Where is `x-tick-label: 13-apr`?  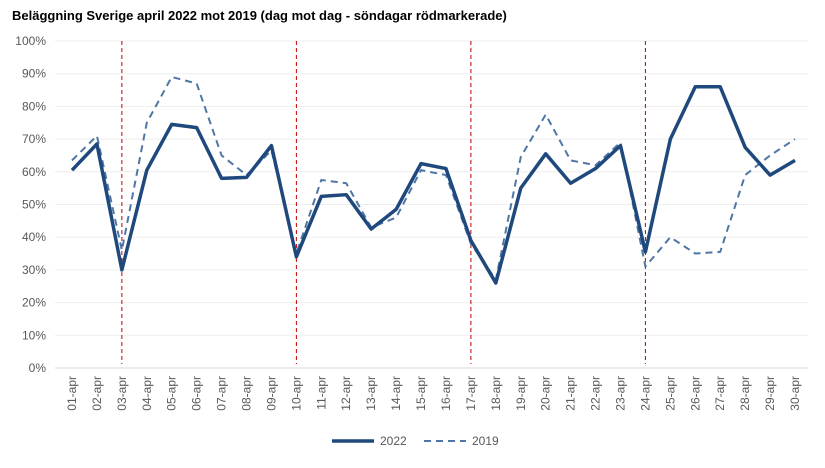
x-tick-label: 13-apr is located at coordinates (371, 393).